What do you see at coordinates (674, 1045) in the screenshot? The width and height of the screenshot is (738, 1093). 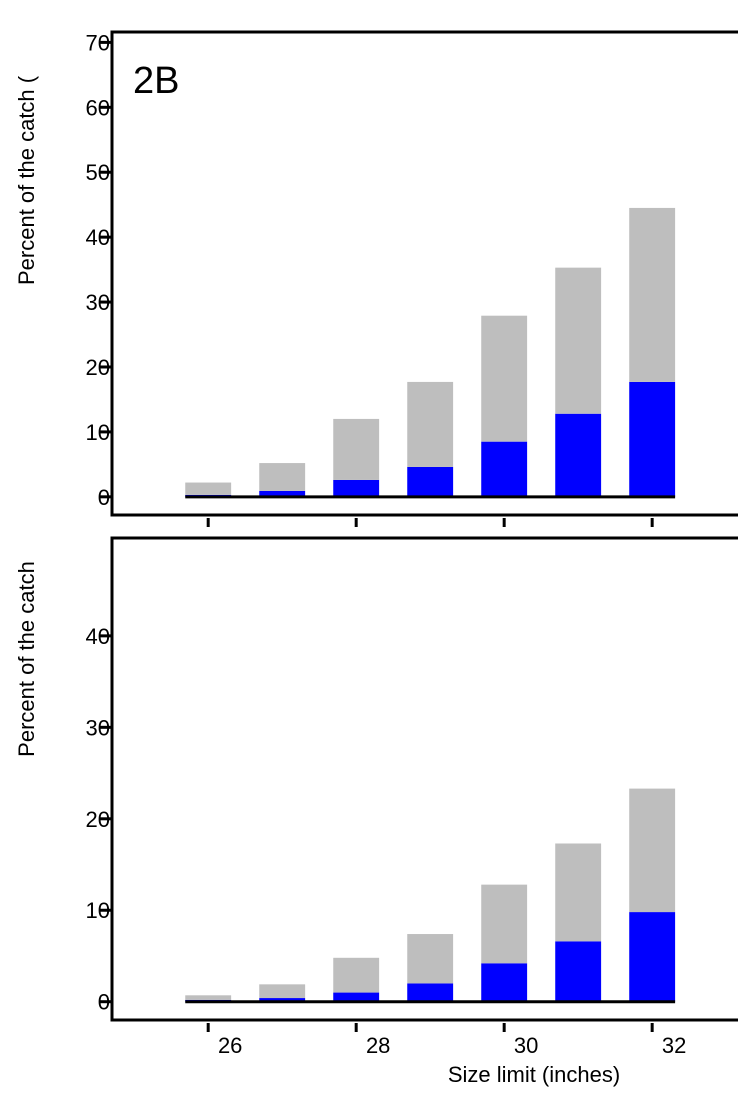 I see `x-tick-label: 32` at bounding box center [674, 1045].